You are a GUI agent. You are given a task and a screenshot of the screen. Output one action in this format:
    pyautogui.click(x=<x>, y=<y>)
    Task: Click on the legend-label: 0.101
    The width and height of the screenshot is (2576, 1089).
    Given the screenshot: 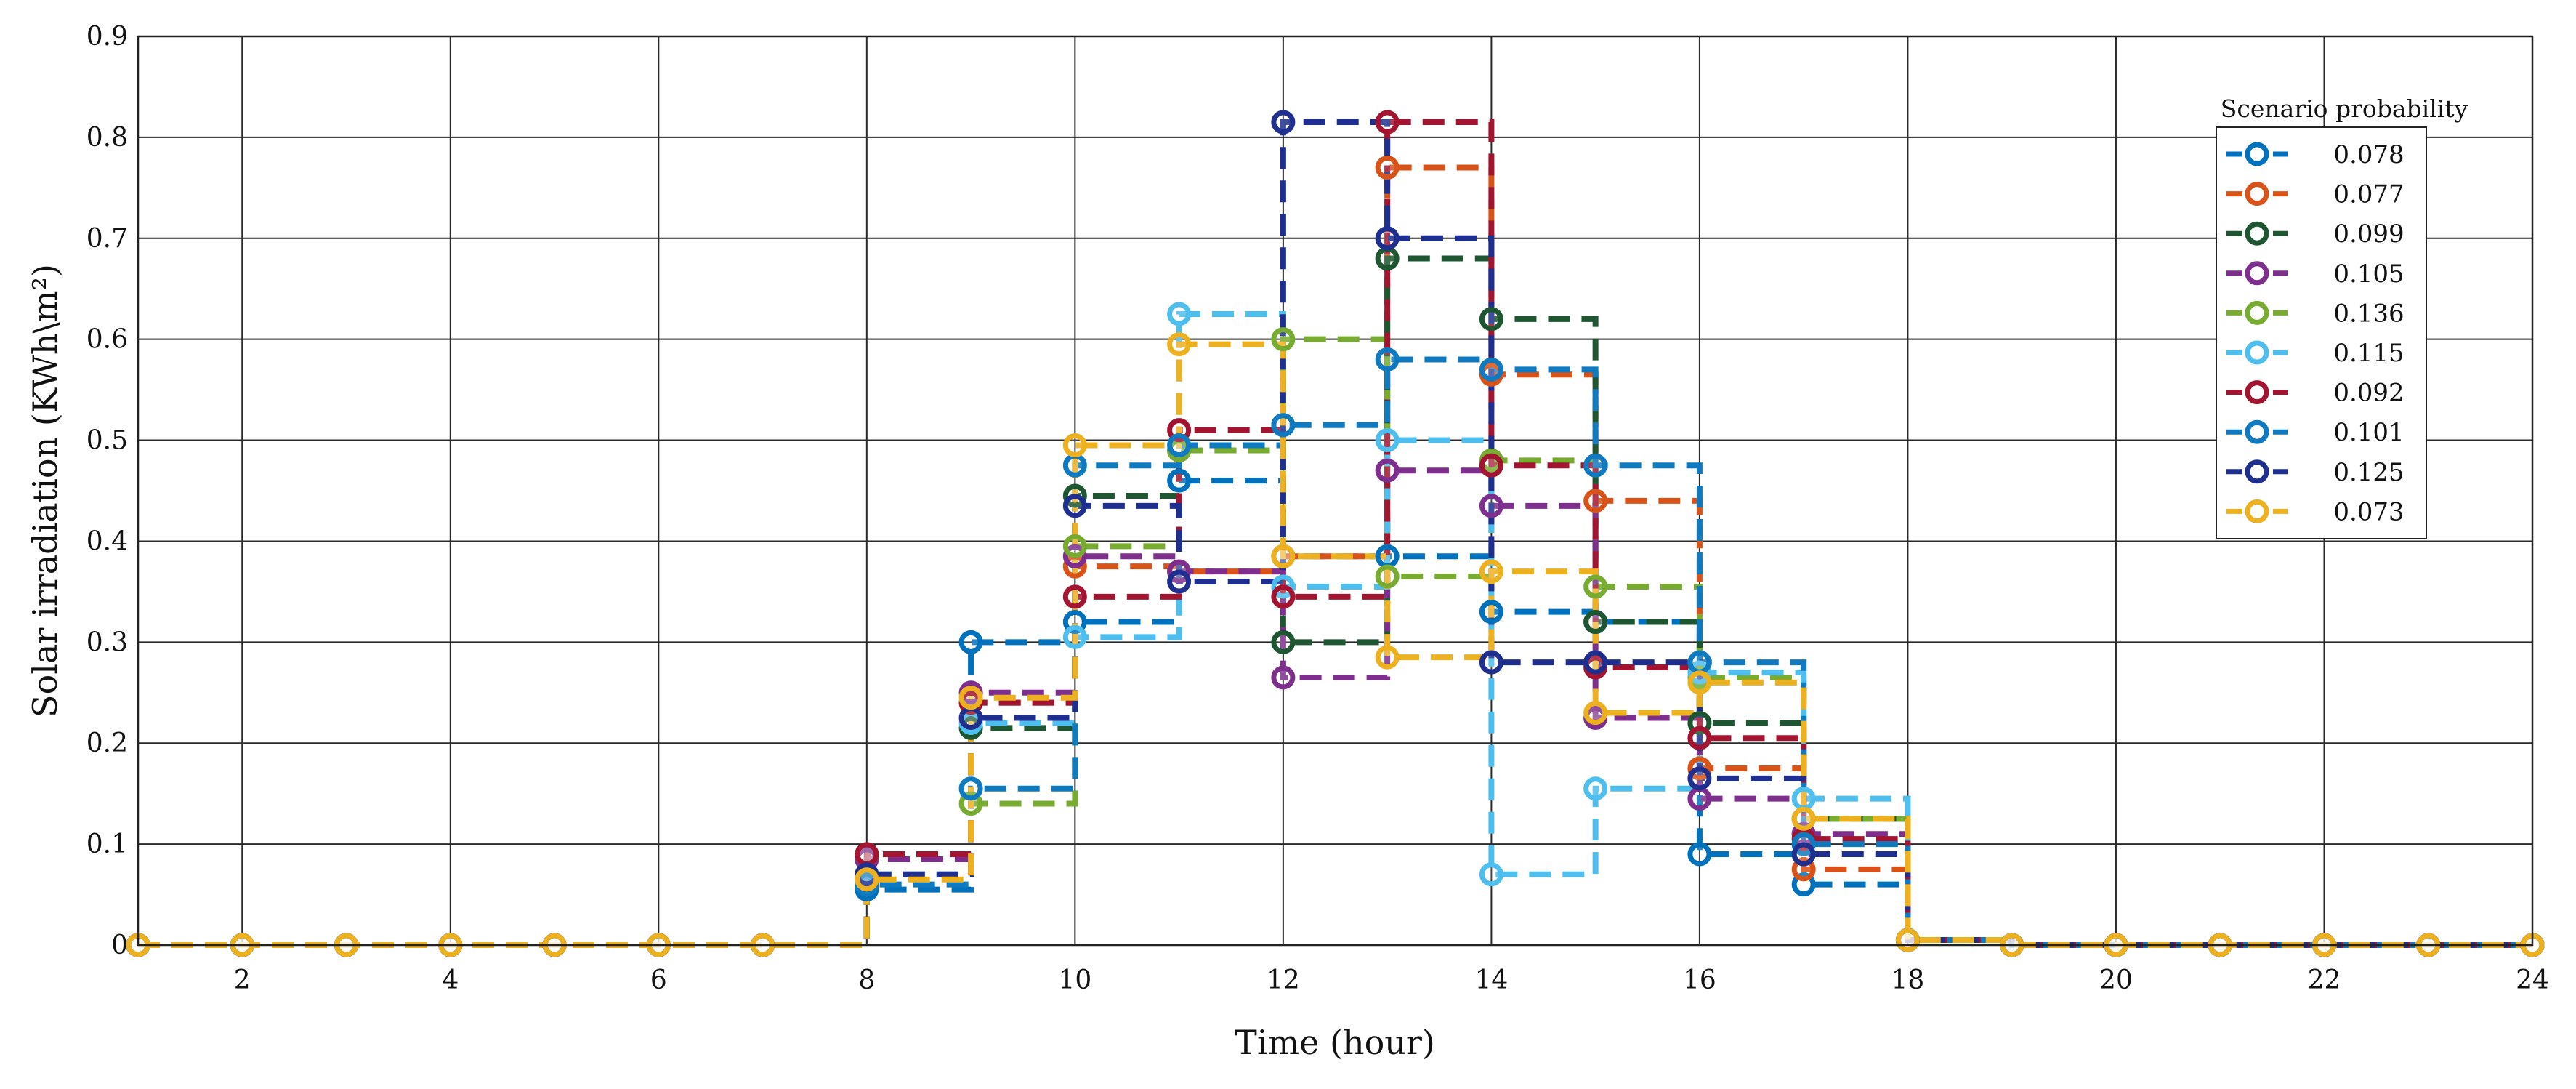 What is the action you would take?
    pyautogui.click(x=2369, y=432)
    